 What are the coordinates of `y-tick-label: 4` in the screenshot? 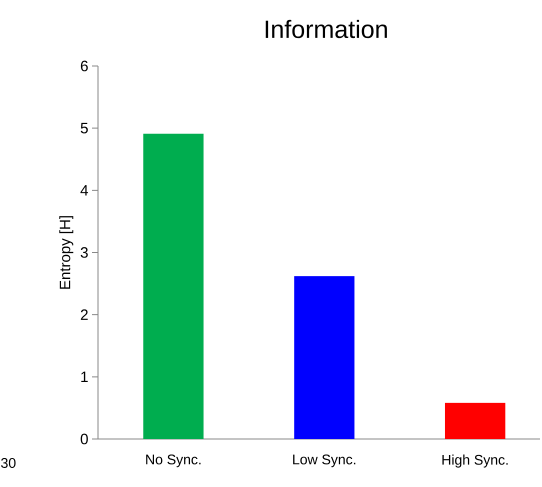 It's located at (84, 190).